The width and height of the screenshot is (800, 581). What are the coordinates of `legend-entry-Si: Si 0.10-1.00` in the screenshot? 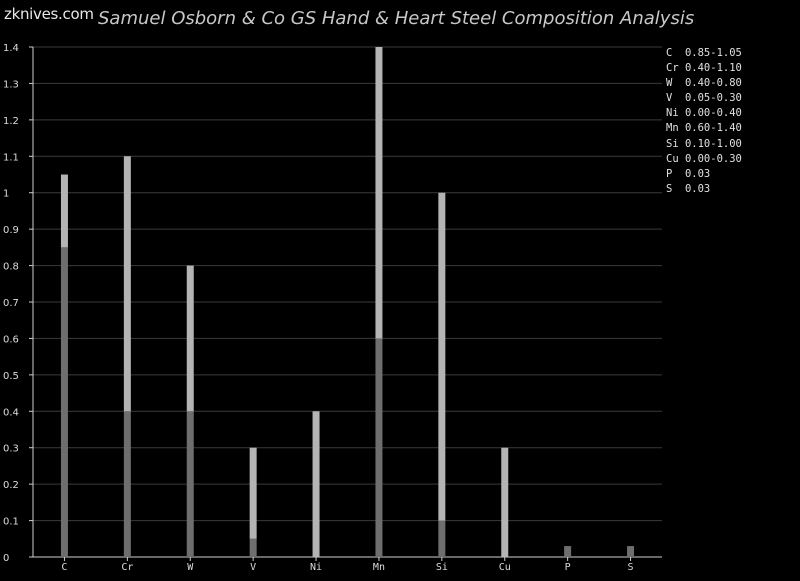 It's located at (704, 143).